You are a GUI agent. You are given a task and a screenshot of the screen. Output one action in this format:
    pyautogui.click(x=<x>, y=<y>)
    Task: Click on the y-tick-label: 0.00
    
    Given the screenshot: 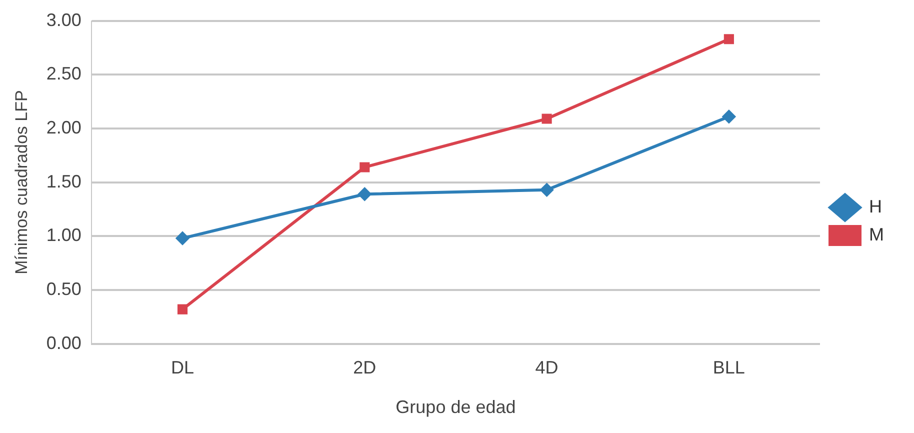 What is the action you would take?
    pyautogui.click(x=64, y=342)
    